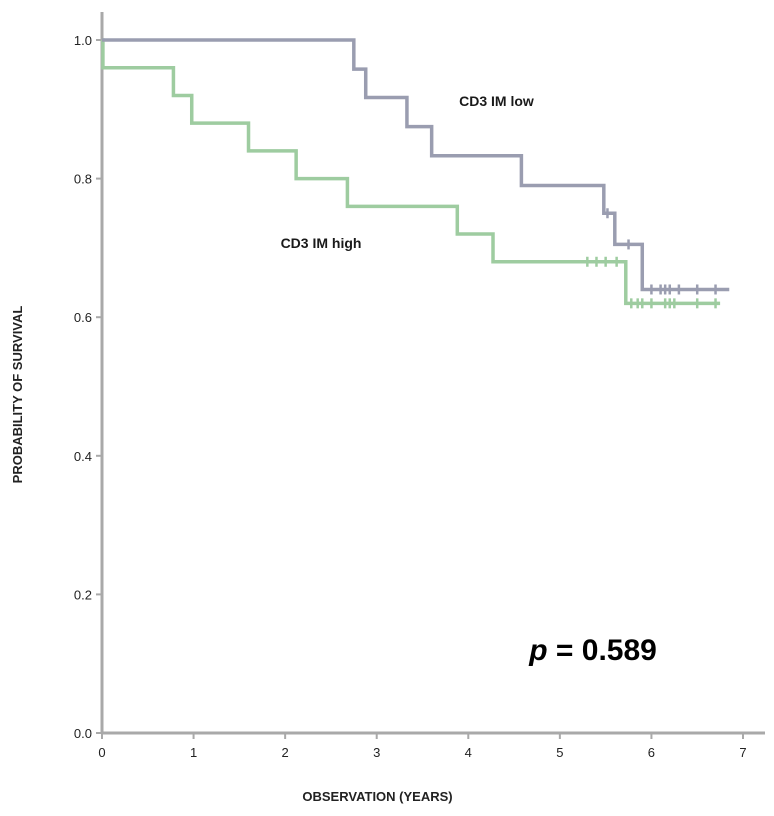  I want to click on y-tick-label: 0.4, so click(83, 456).